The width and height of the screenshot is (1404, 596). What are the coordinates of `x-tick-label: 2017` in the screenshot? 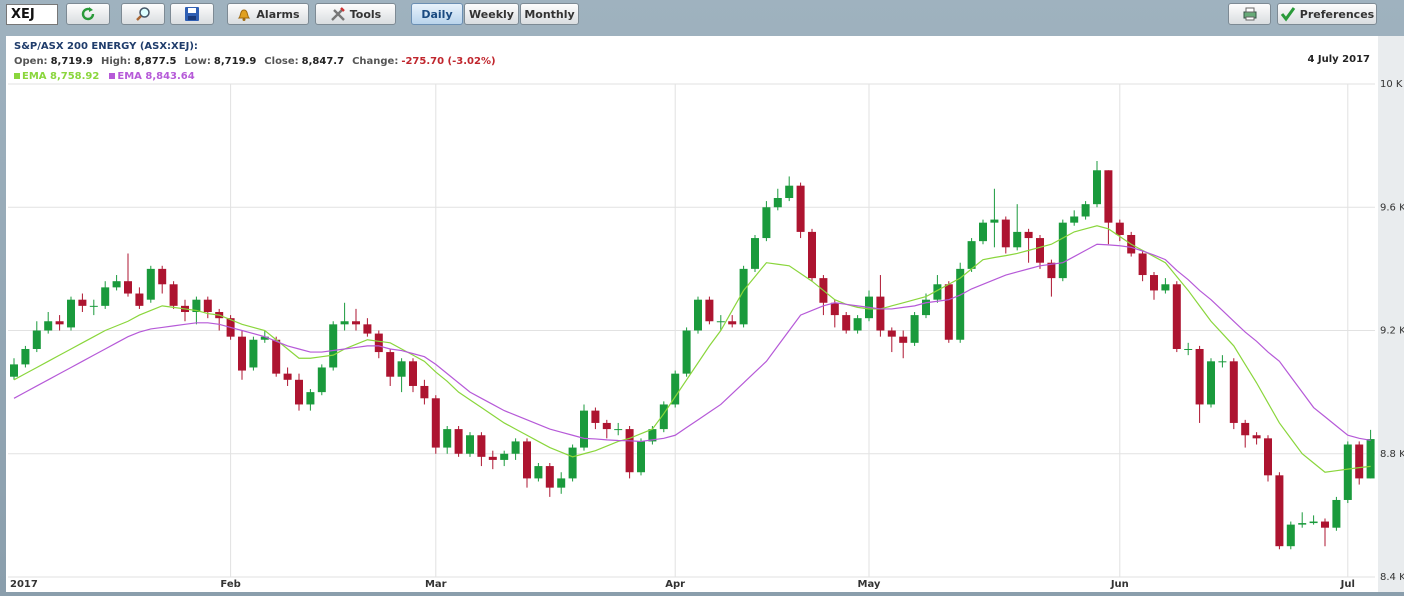 It's located at (24, 584).